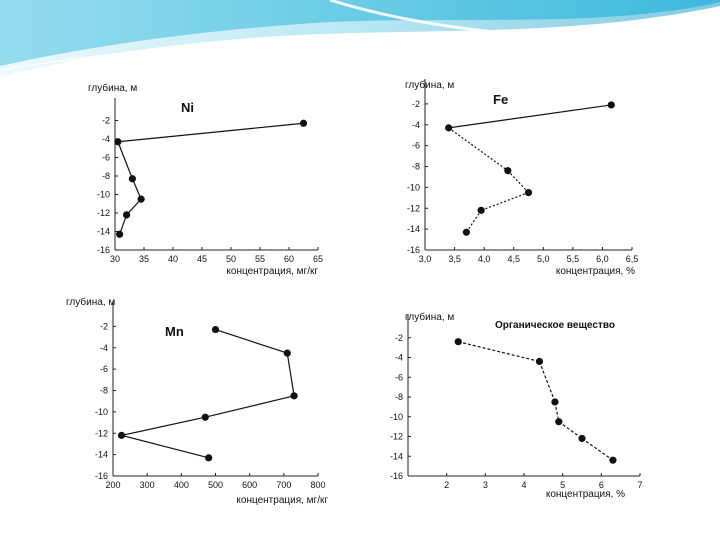 Image resolution: width=720 pixels, height=540 pixels. I want to click on x-tick-label: 600, so click(249, 485).